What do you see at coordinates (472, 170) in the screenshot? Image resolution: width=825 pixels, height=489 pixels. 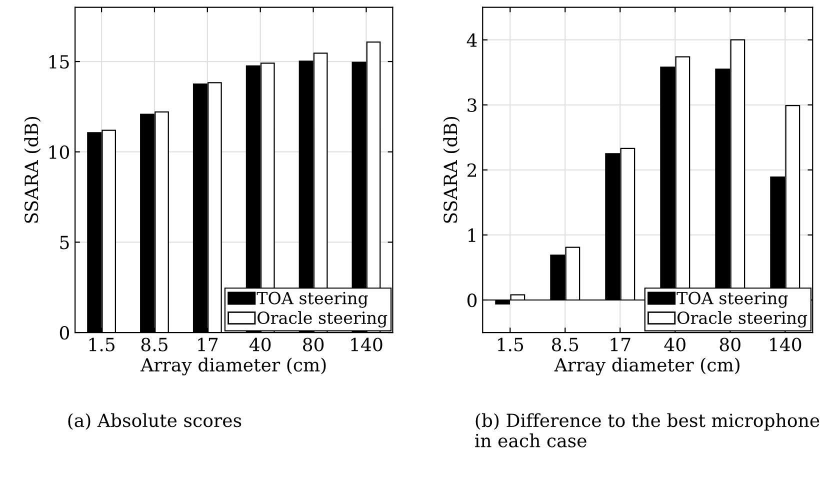 I see `y-tick-label: 2` at bounding box center [472, 170].